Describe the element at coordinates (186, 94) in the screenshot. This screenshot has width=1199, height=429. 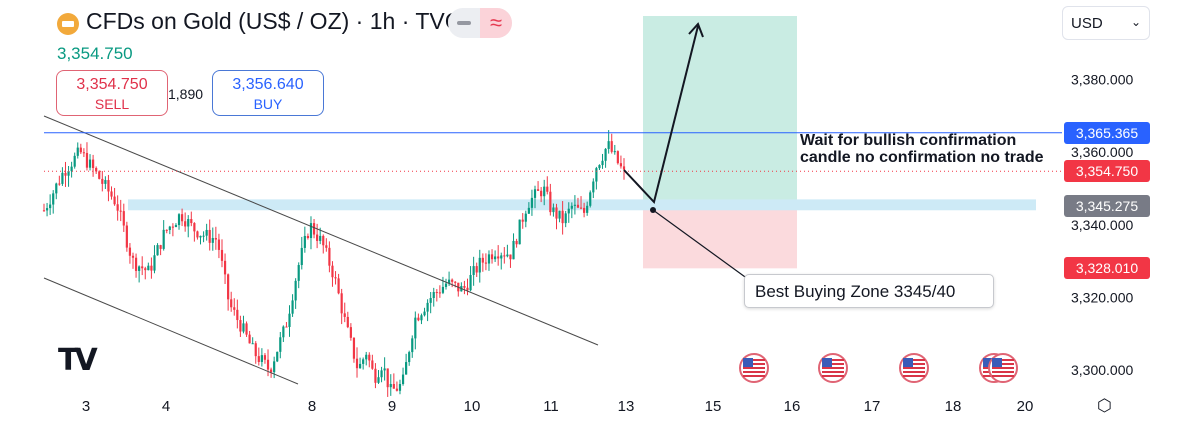
I see `spread-value: 1,890` at that location.